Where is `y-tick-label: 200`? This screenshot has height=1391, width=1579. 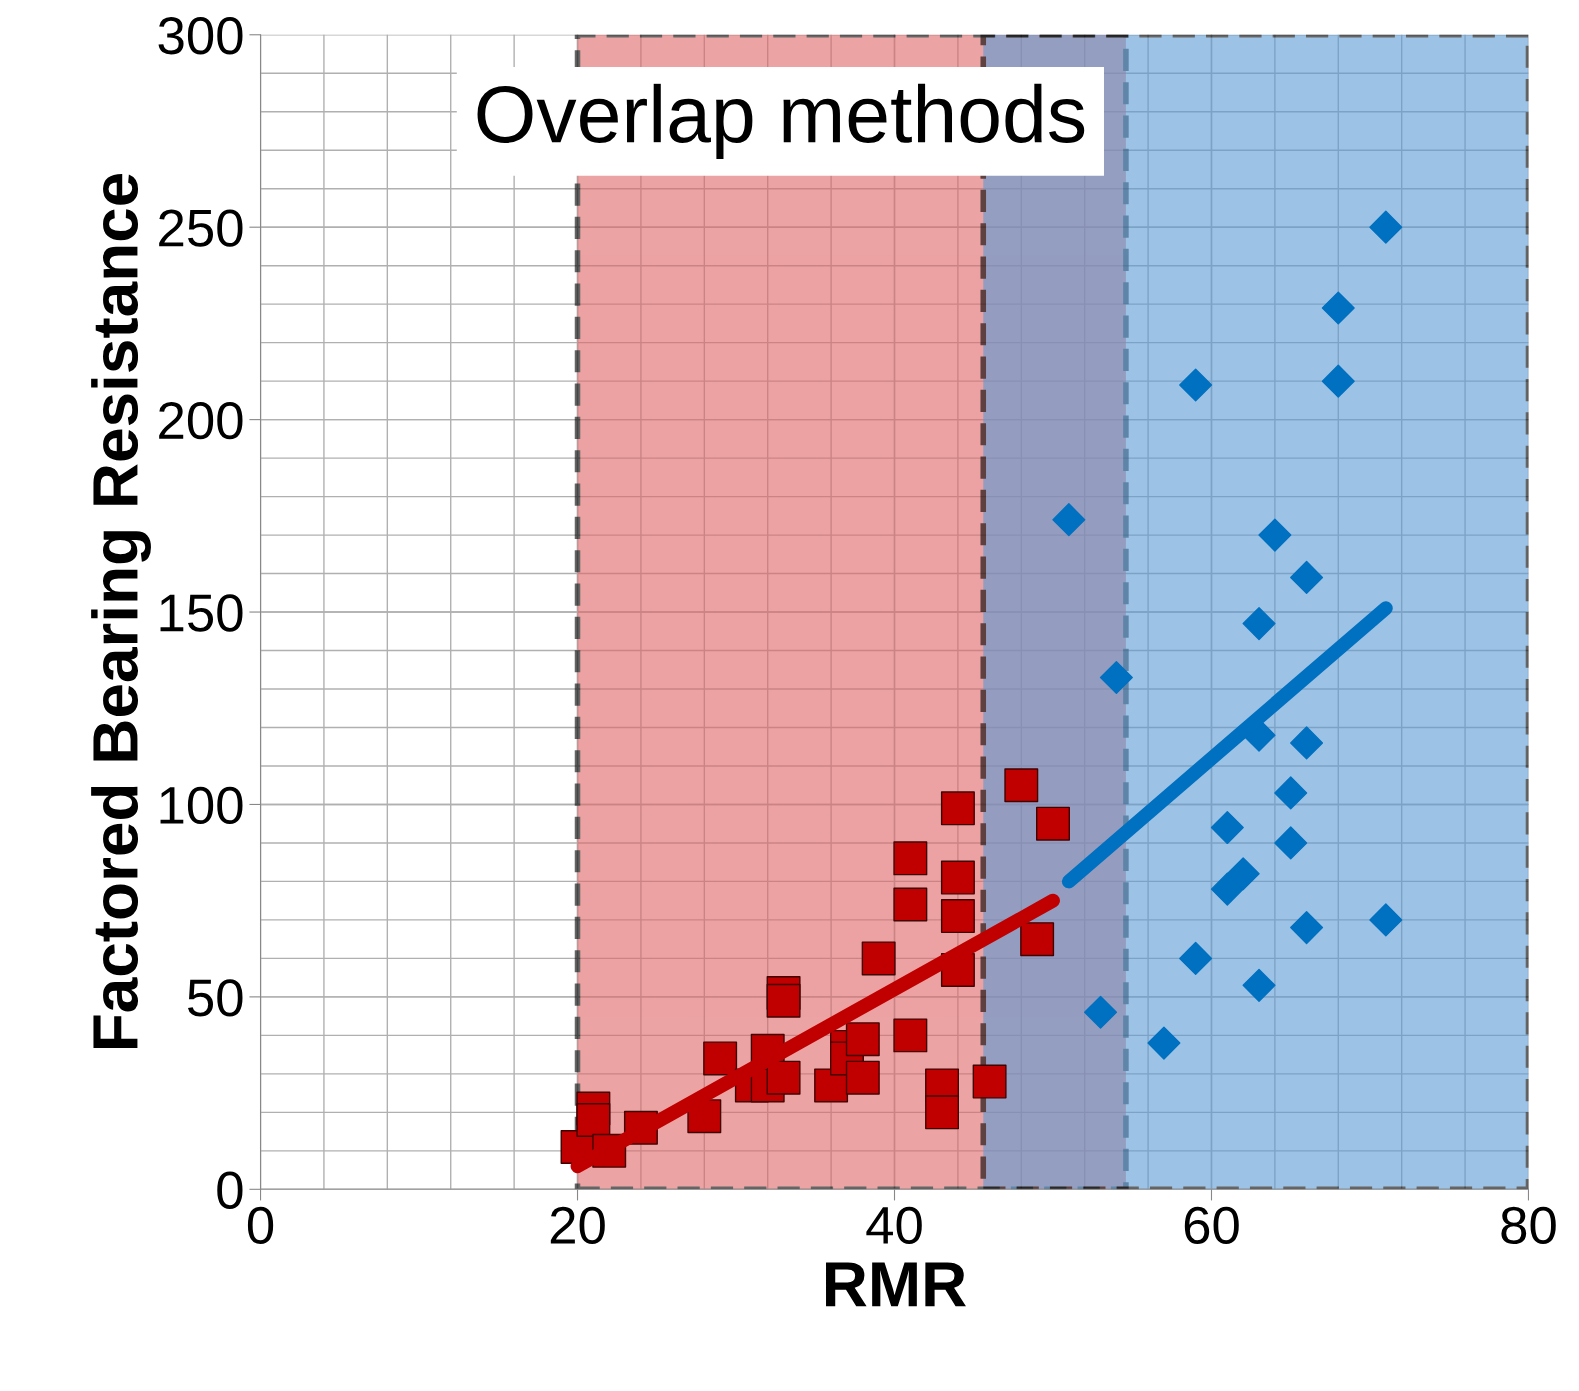 y-tick-label: 200 is located at coordinates (201, 420).